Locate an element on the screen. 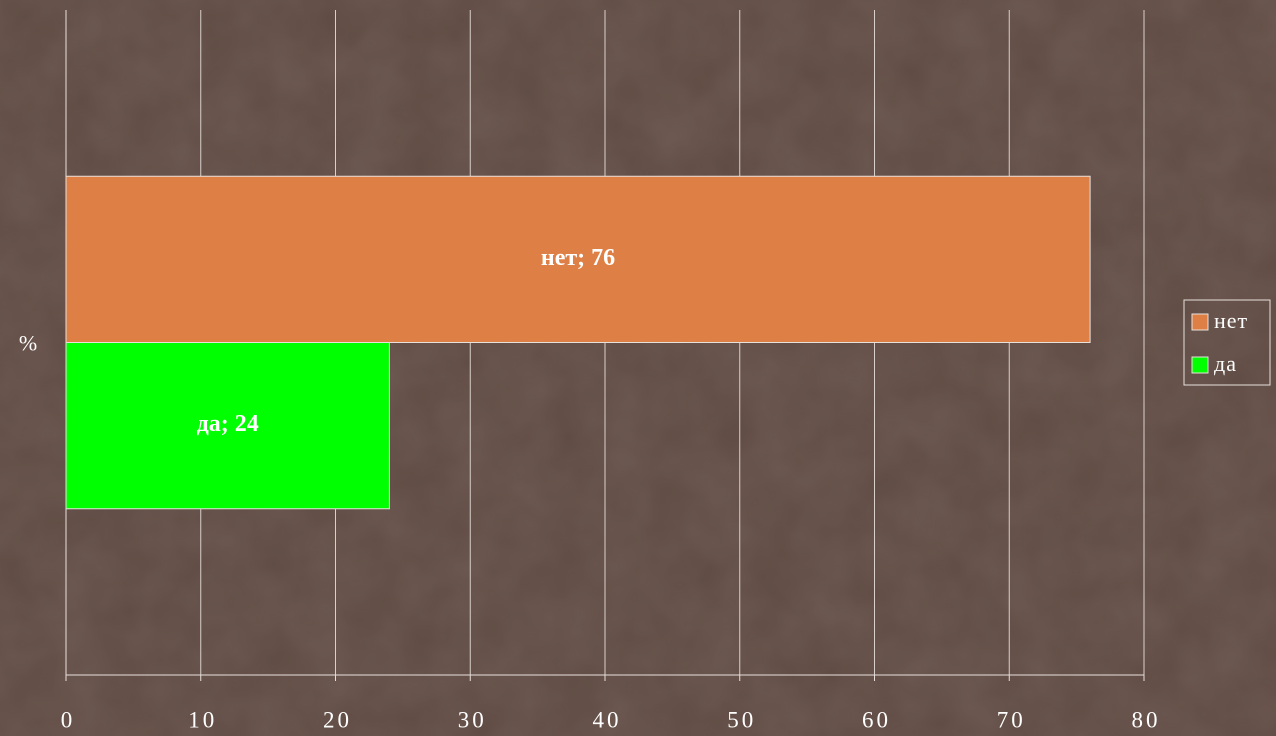  legend-label: да is located at coordinates (1225, 363).